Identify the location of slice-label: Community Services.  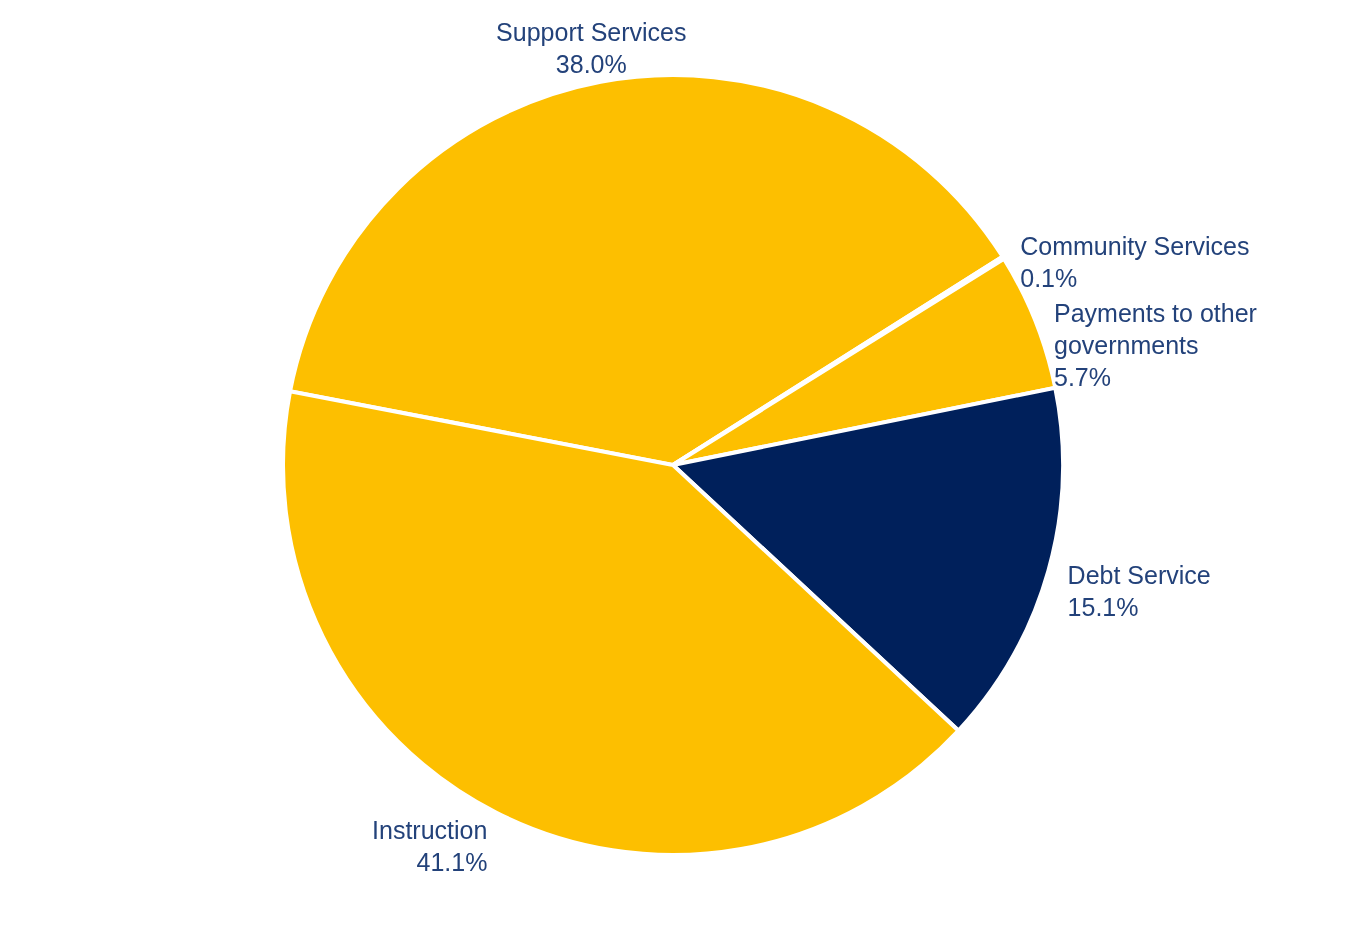
(1135, 246).